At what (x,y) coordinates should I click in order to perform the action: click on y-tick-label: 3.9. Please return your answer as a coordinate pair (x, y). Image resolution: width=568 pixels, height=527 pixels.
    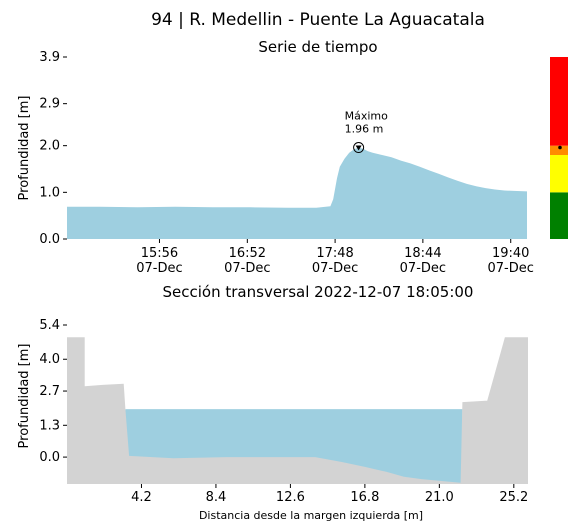
    Looking at the image, I should click on (49, 57).